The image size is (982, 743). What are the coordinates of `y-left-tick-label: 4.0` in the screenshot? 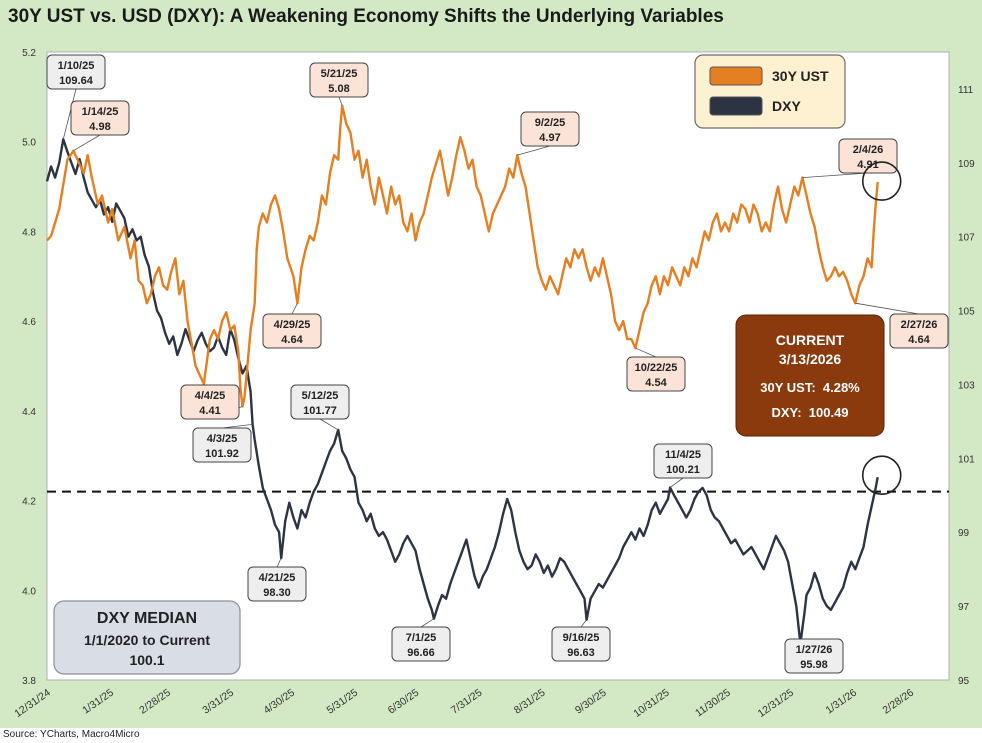 It's located at (29, 591).